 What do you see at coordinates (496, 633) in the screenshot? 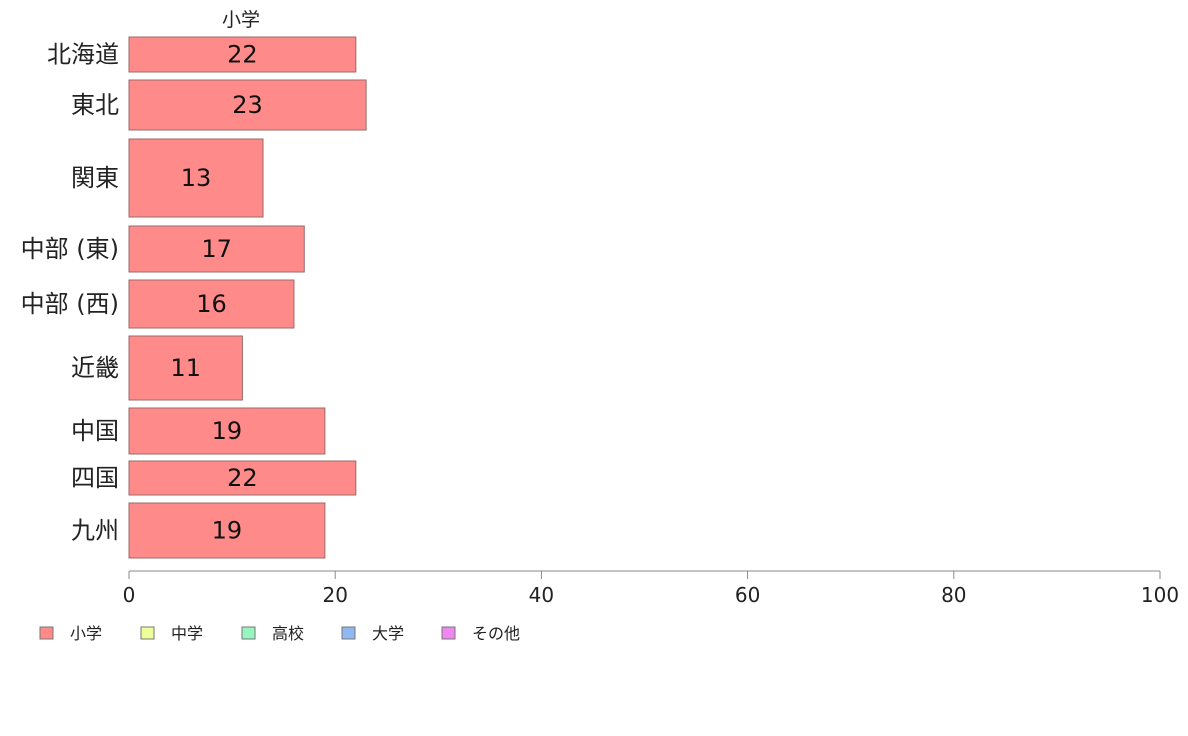
I see `legend-label: その他` at bounding box center [496, 633].